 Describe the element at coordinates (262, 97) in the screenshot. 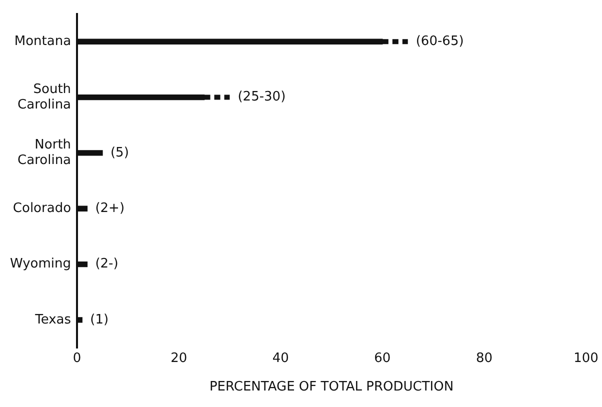

I see `data-label: (25-30)` at that location.